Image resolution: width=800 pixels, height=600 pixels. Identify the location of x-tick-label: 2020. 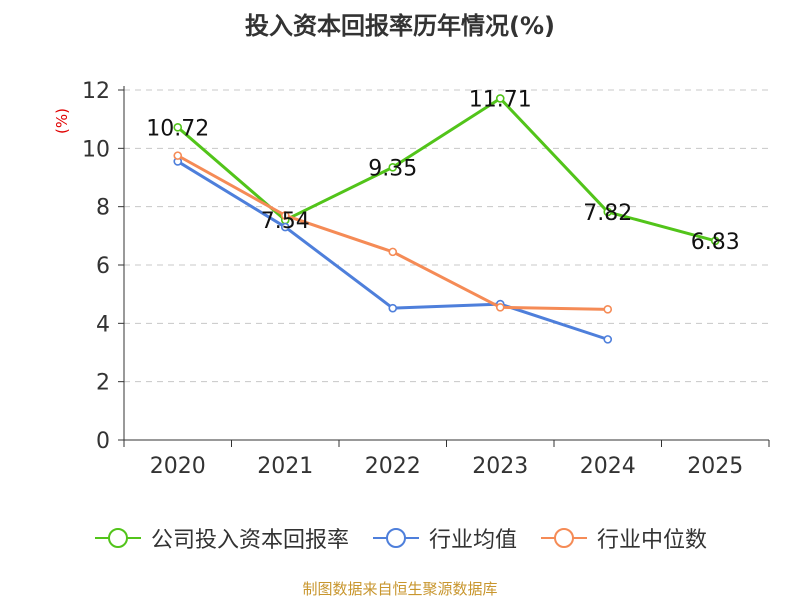
(178, 466).